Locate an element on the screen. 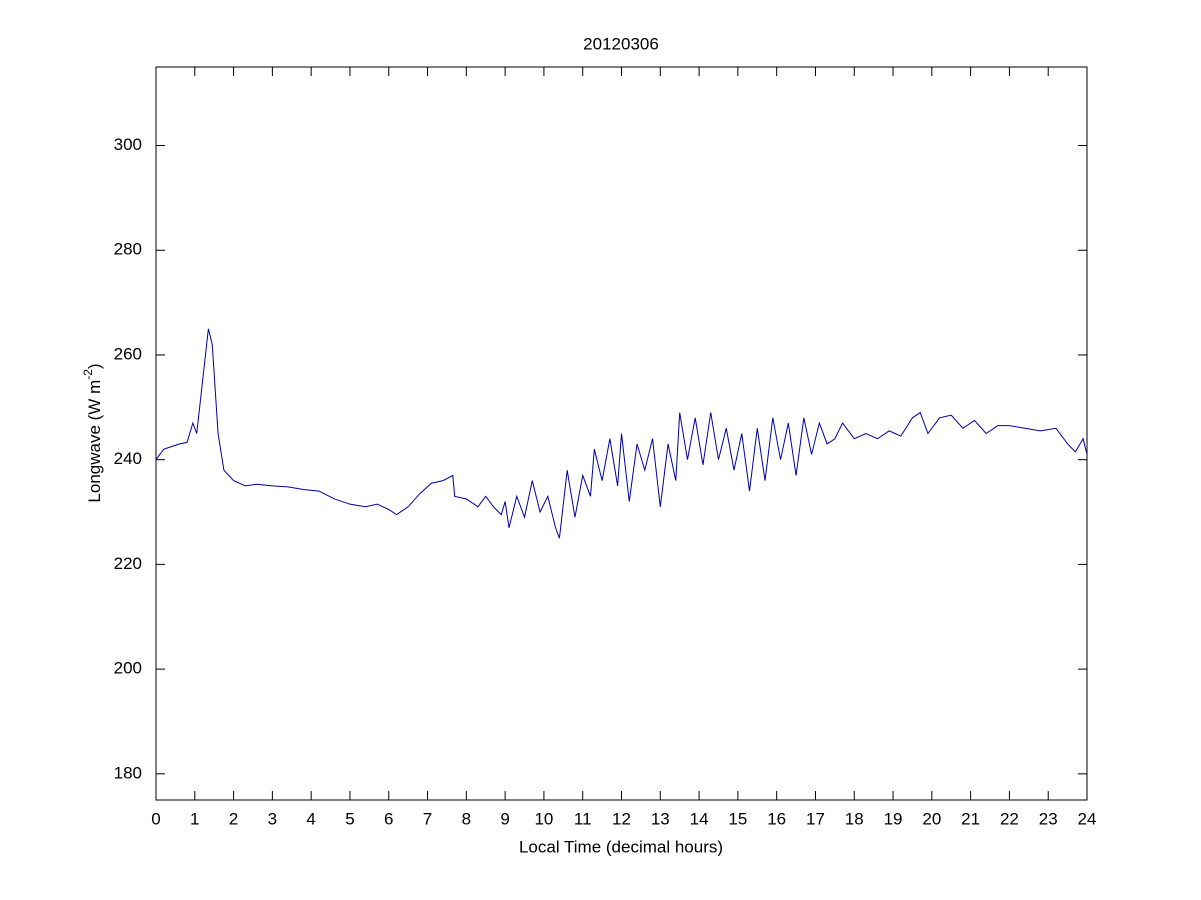 This screenshot has width=1201, height=900. y-axis-label-main: Longwave (W m is located at coordinates (94, 441).